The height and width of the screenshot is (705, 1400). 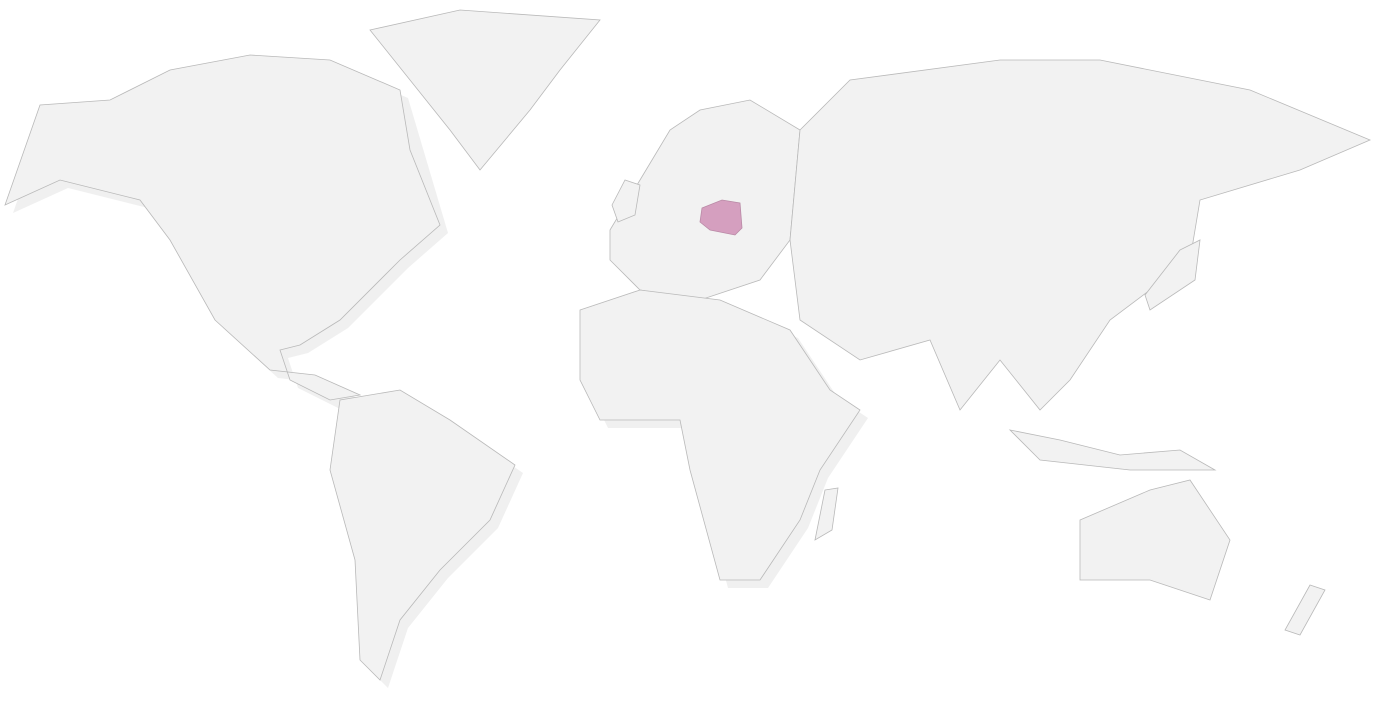 I want to click on europe, so click(x=705, y=200).